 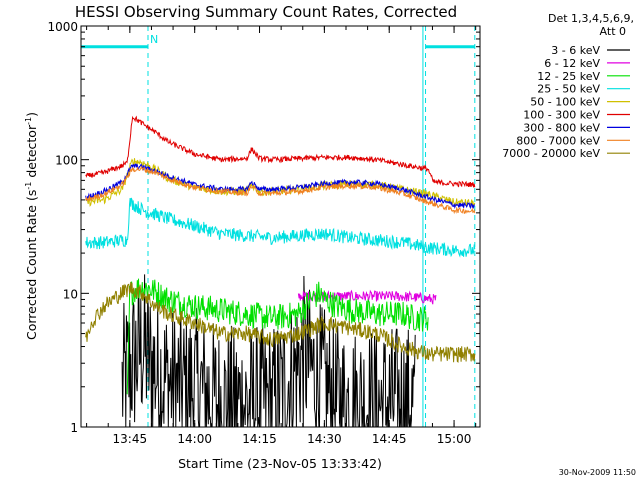 I want to click on footer-timestamp: 30-Nov-2009 11:50, so click(x=597, y=472).